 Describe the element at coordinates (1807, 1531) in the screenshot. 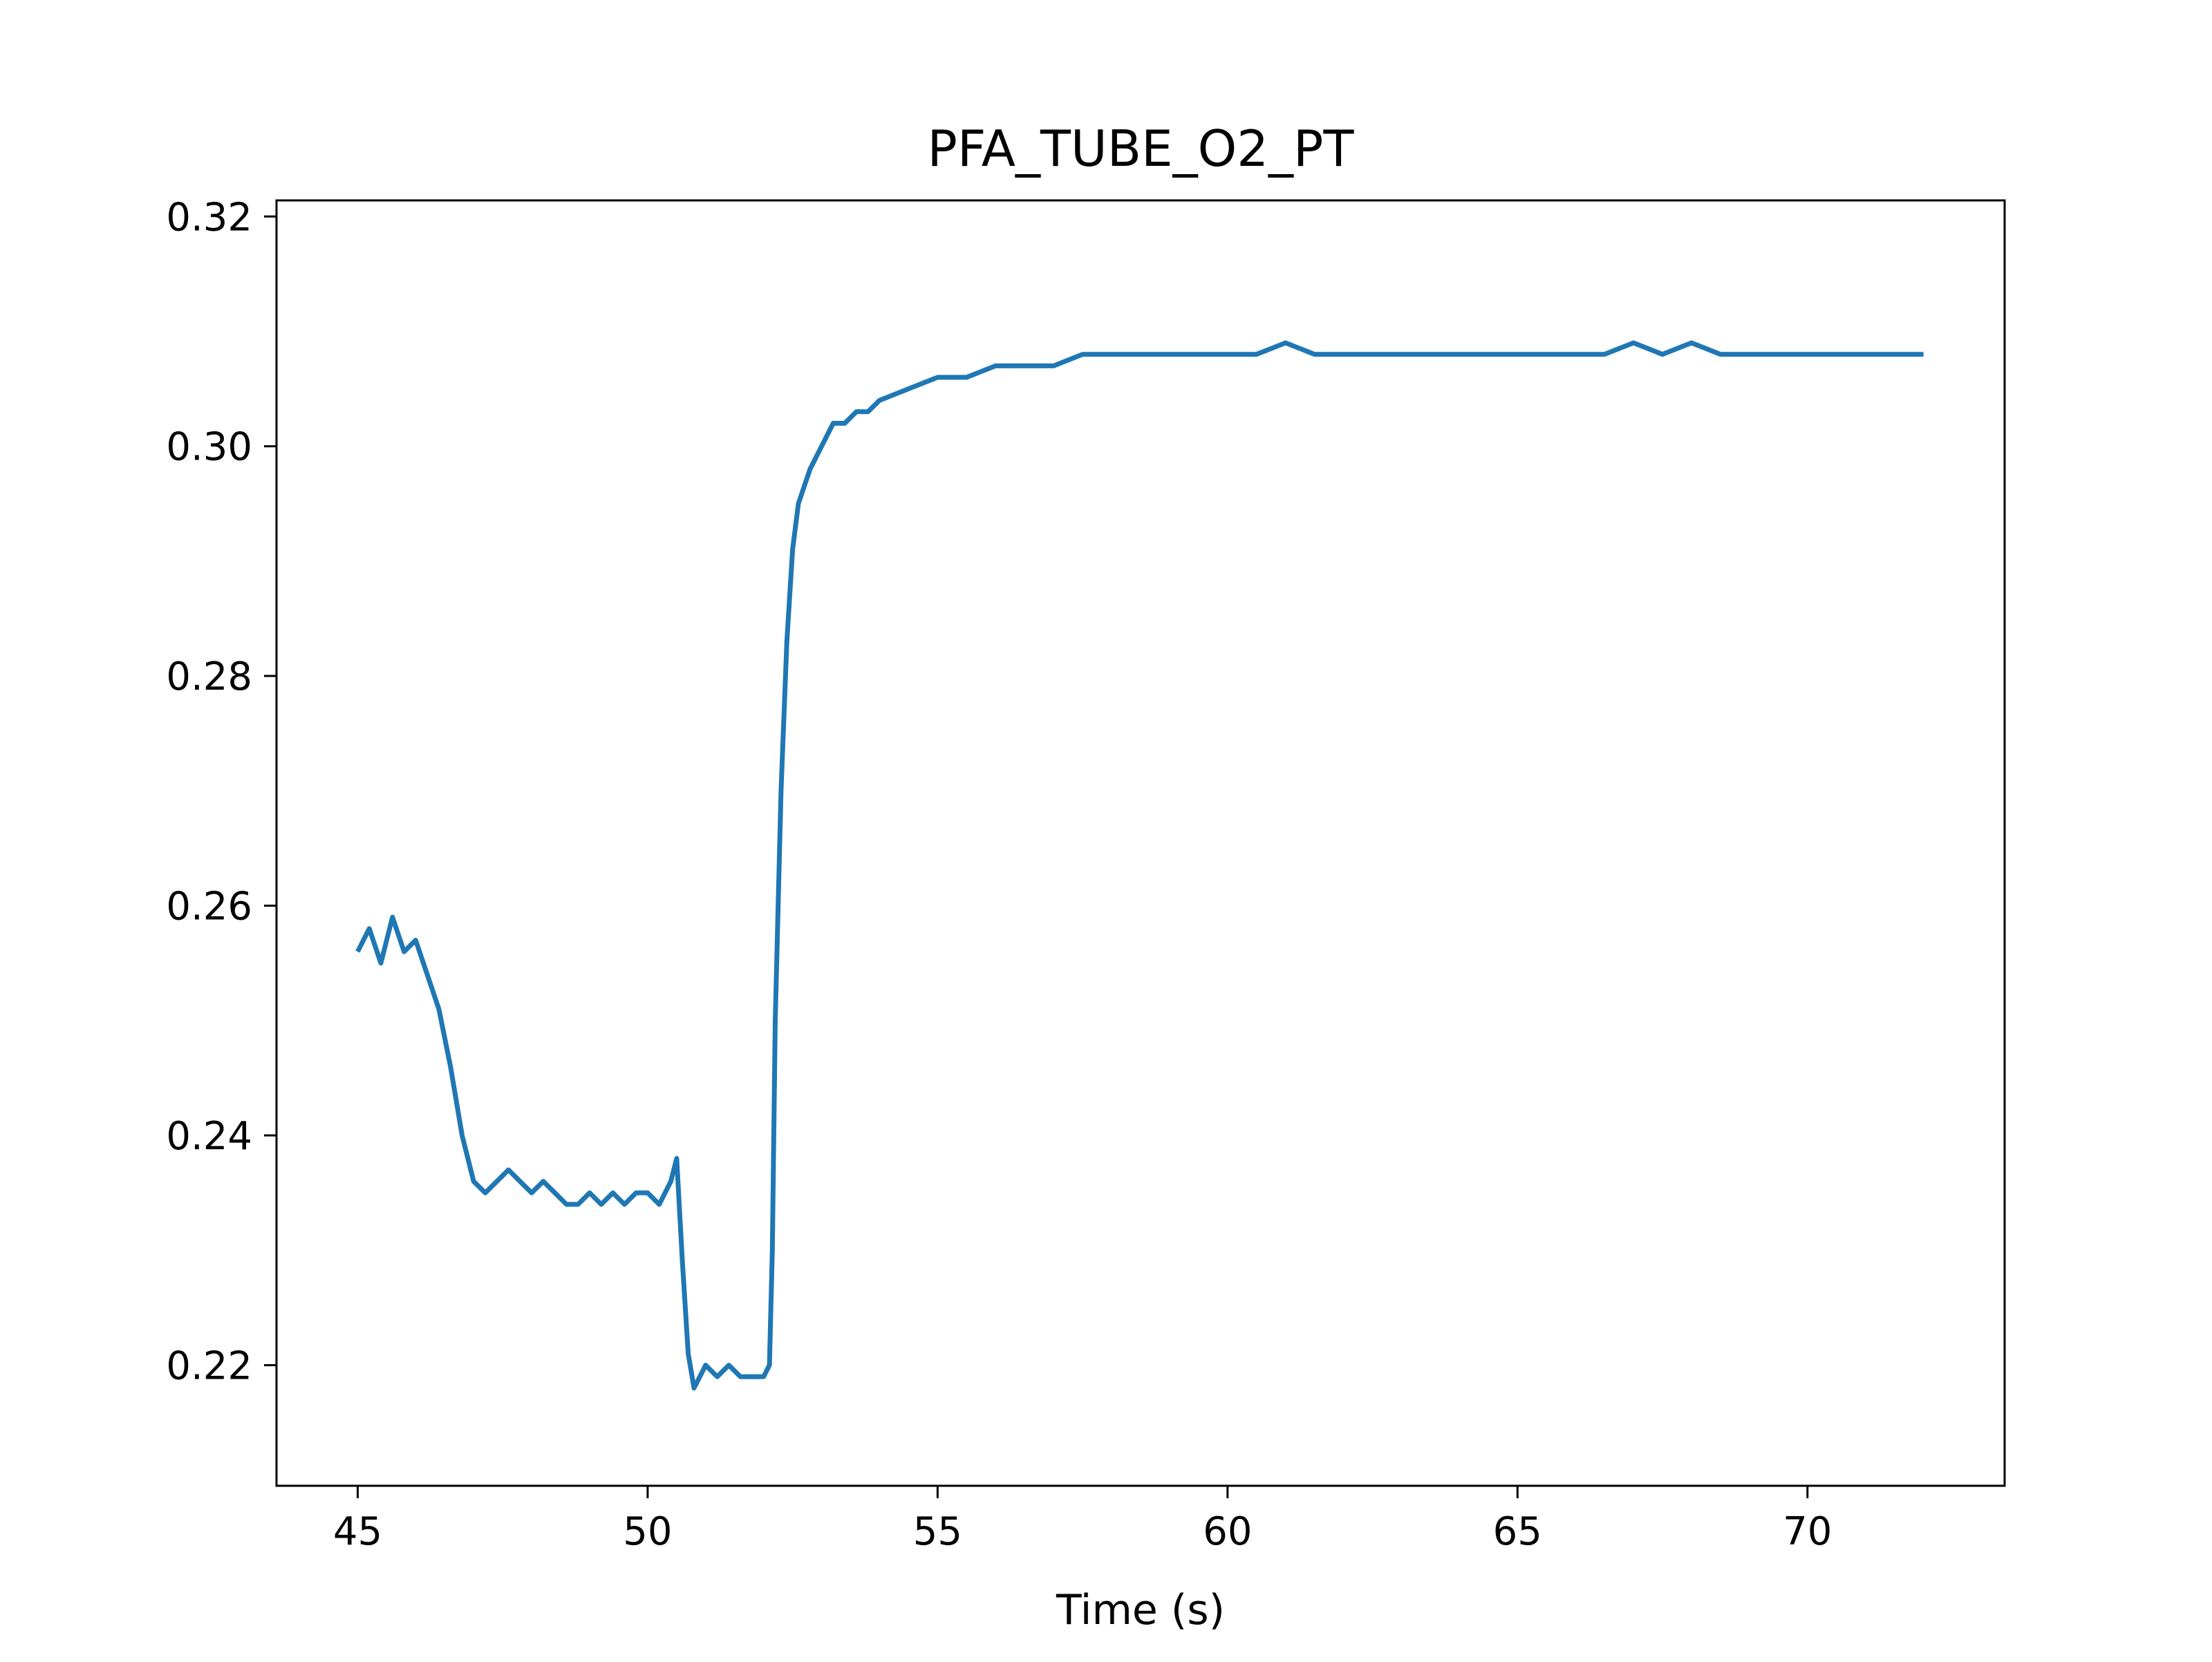

I see `x-tick-label: 70` at that location.